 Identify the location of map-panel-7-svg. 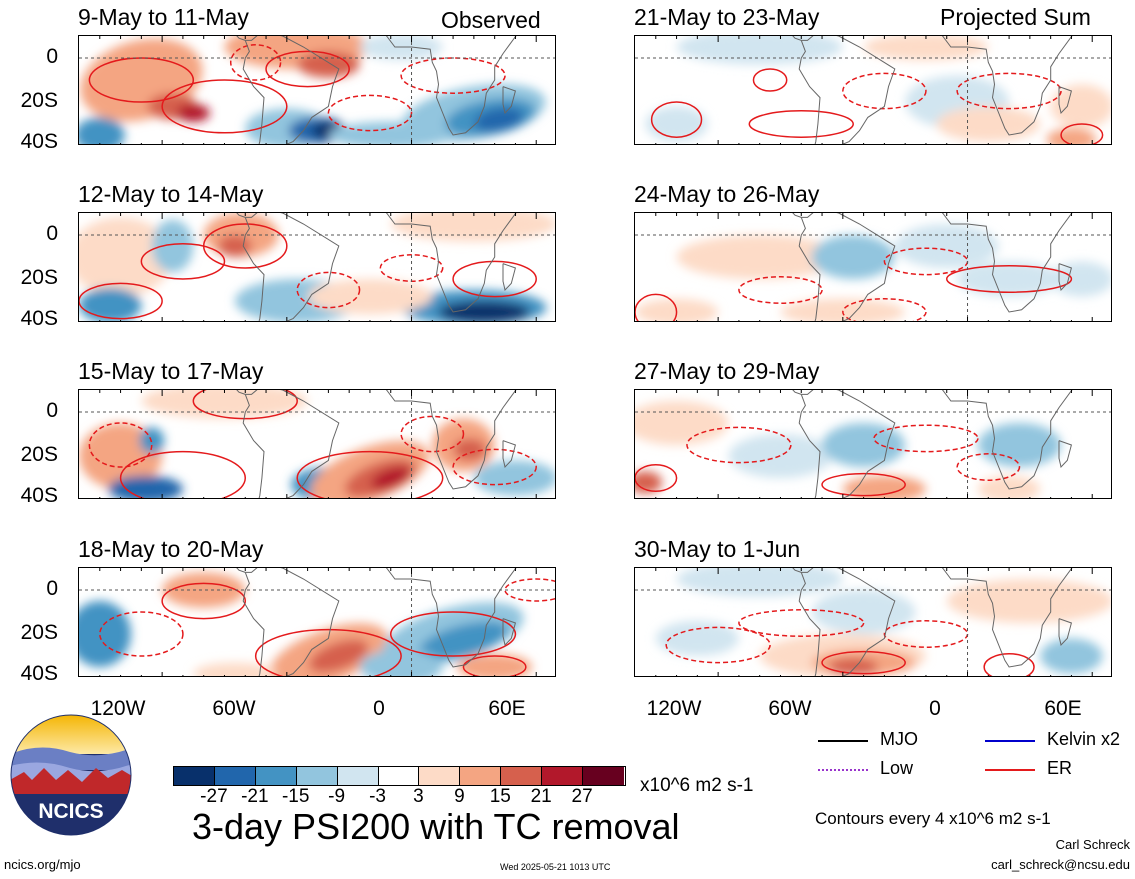
(873, 444).